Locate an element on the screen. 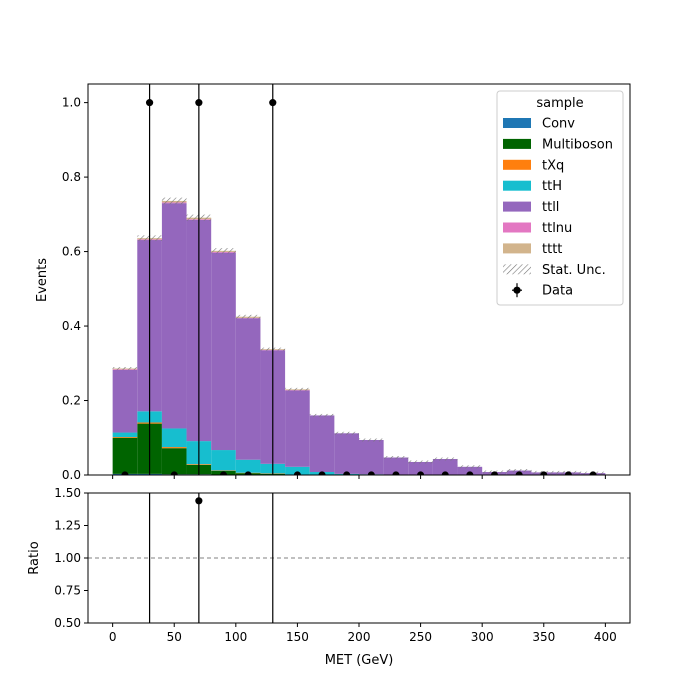 Image resolution: width=700 pixels, height=700 pixels. ratio-content is located at coordinates (359, 558).